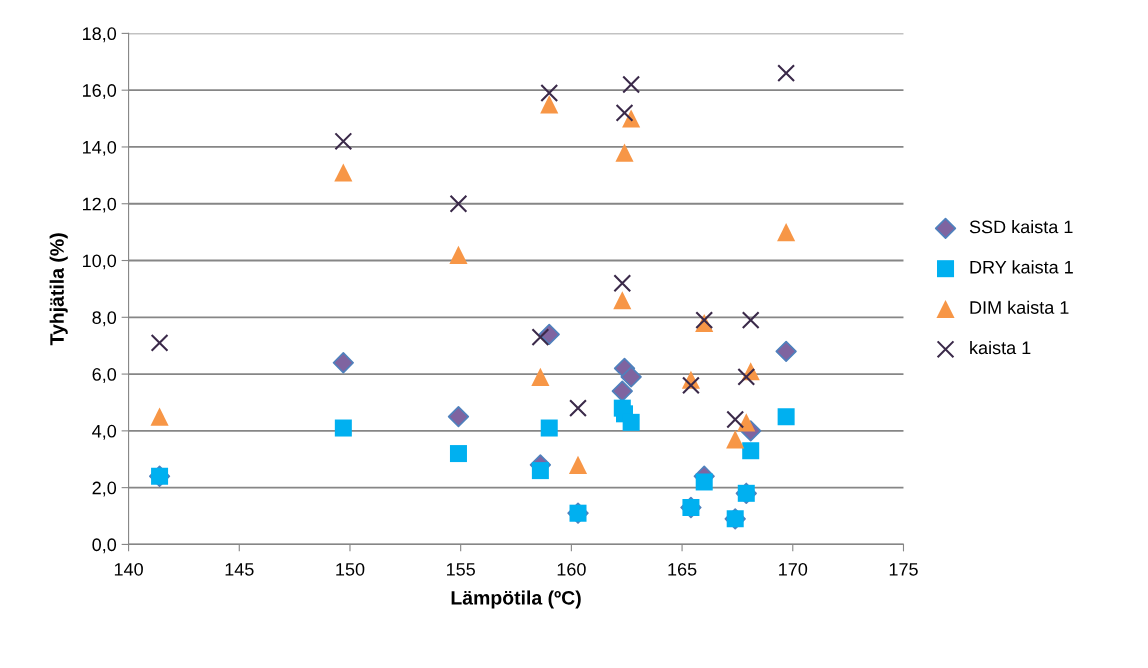 The width and height of the screenshot is (1148, 668). What do you see at coordinates (1021, 267) in the screenshot?
I see `legend-label: DRY kaista 1` at bounding box center [1021, 267].